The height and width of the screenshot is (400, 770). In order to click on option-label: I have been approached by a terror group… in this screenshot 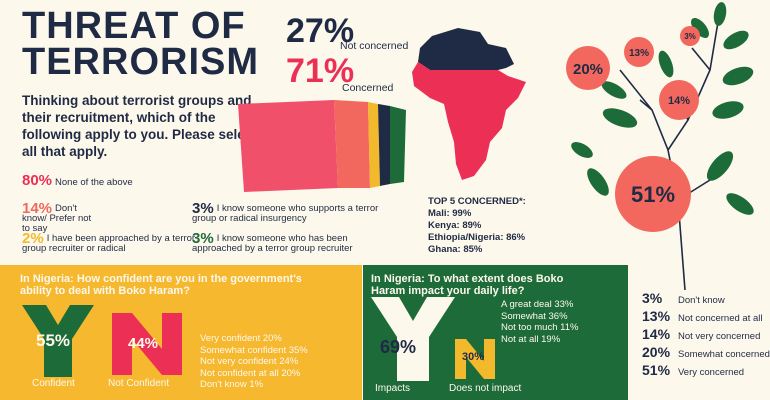, I will do `click(109, 243)`.